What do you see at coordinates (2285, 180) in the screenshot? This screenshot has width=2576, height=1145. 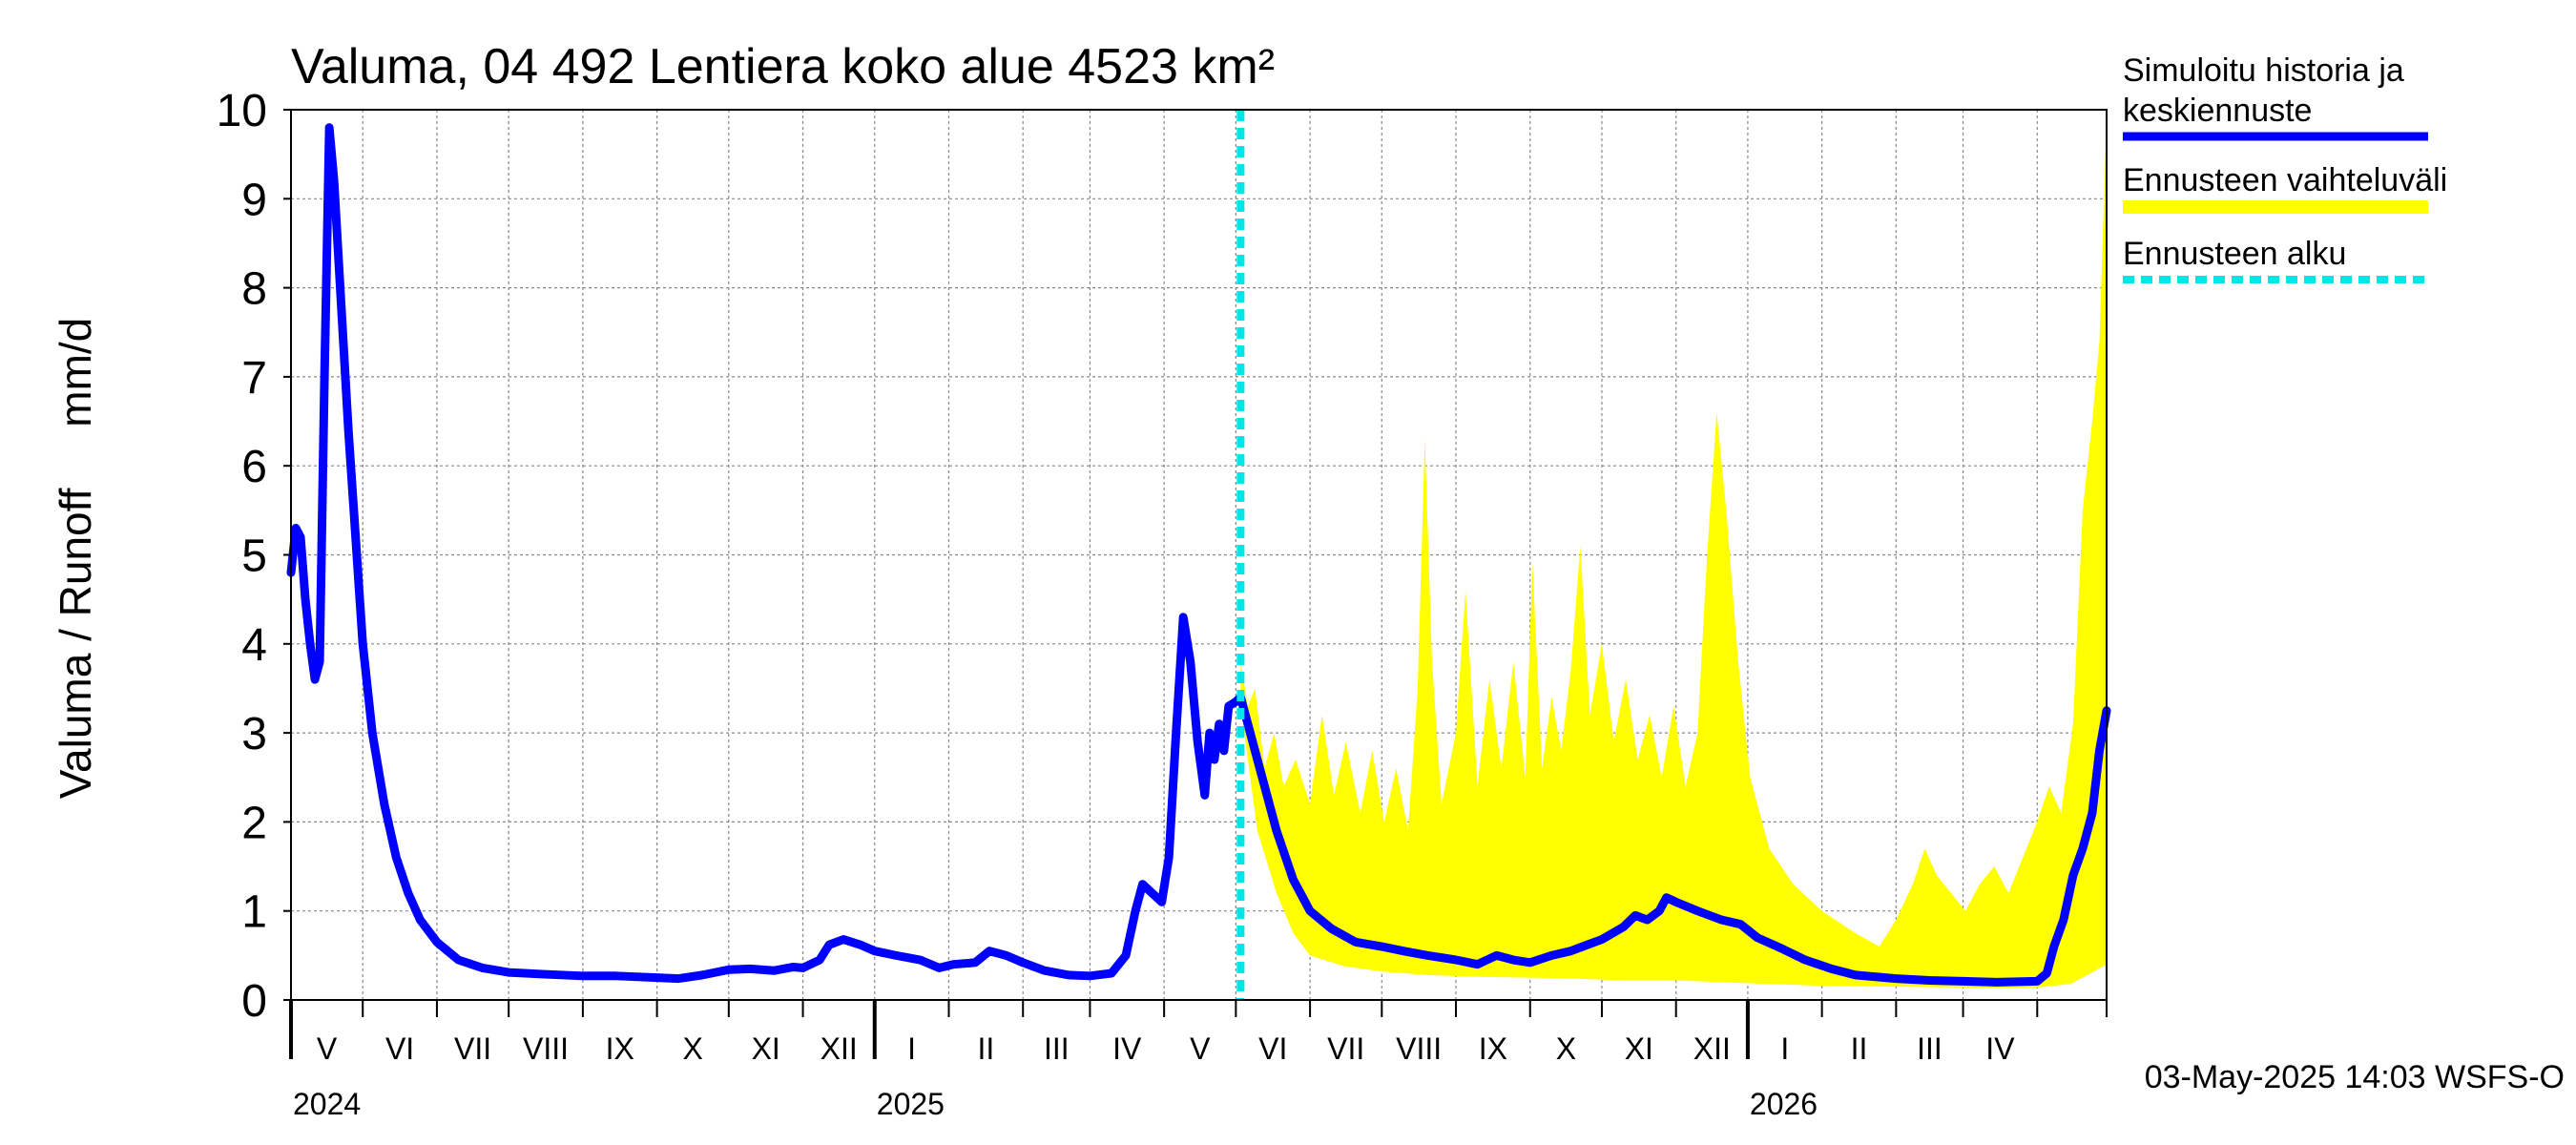 I see `legend-label-range: Ennusteen vaihteluväli` at bounding box center [2285, 180].